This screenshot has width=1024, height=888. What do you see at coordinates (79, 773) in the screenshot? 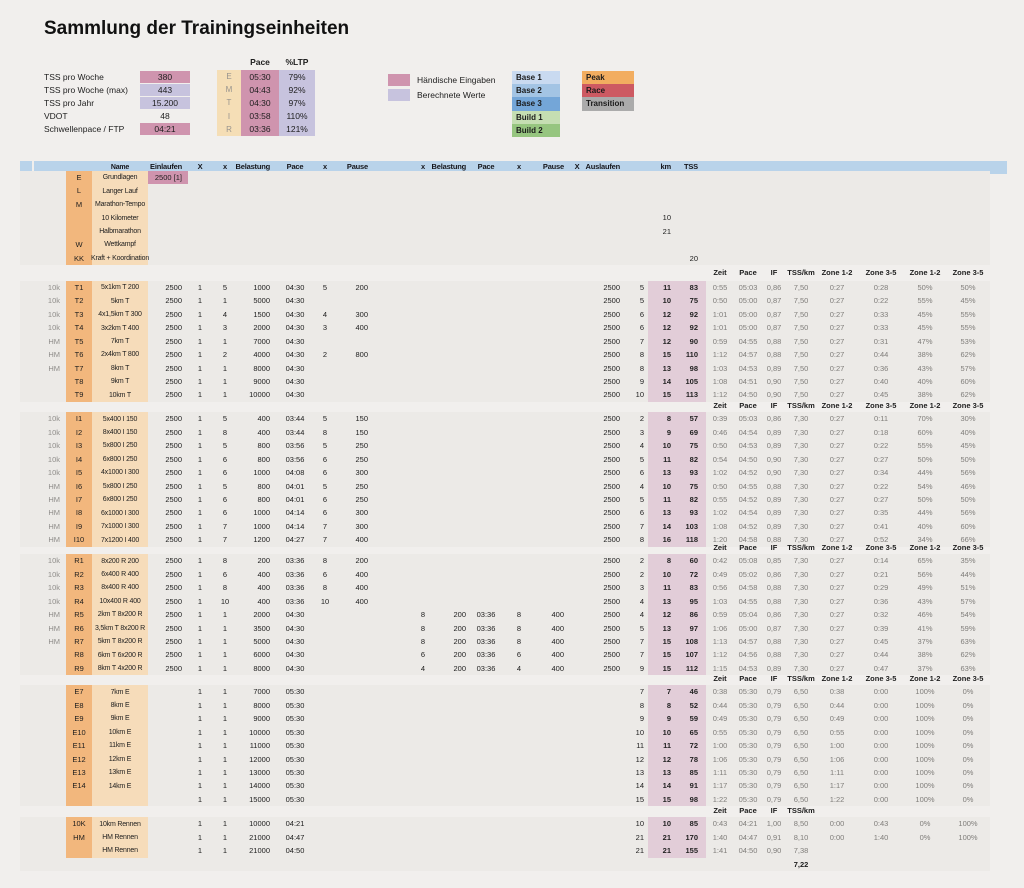
I see `cell-label: E13` at bounding box center [79, 773].